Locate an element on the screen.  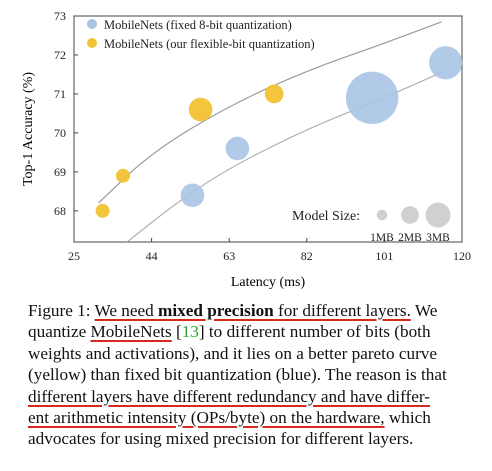
citation-link: 13 is located at coordinates (190, 332).